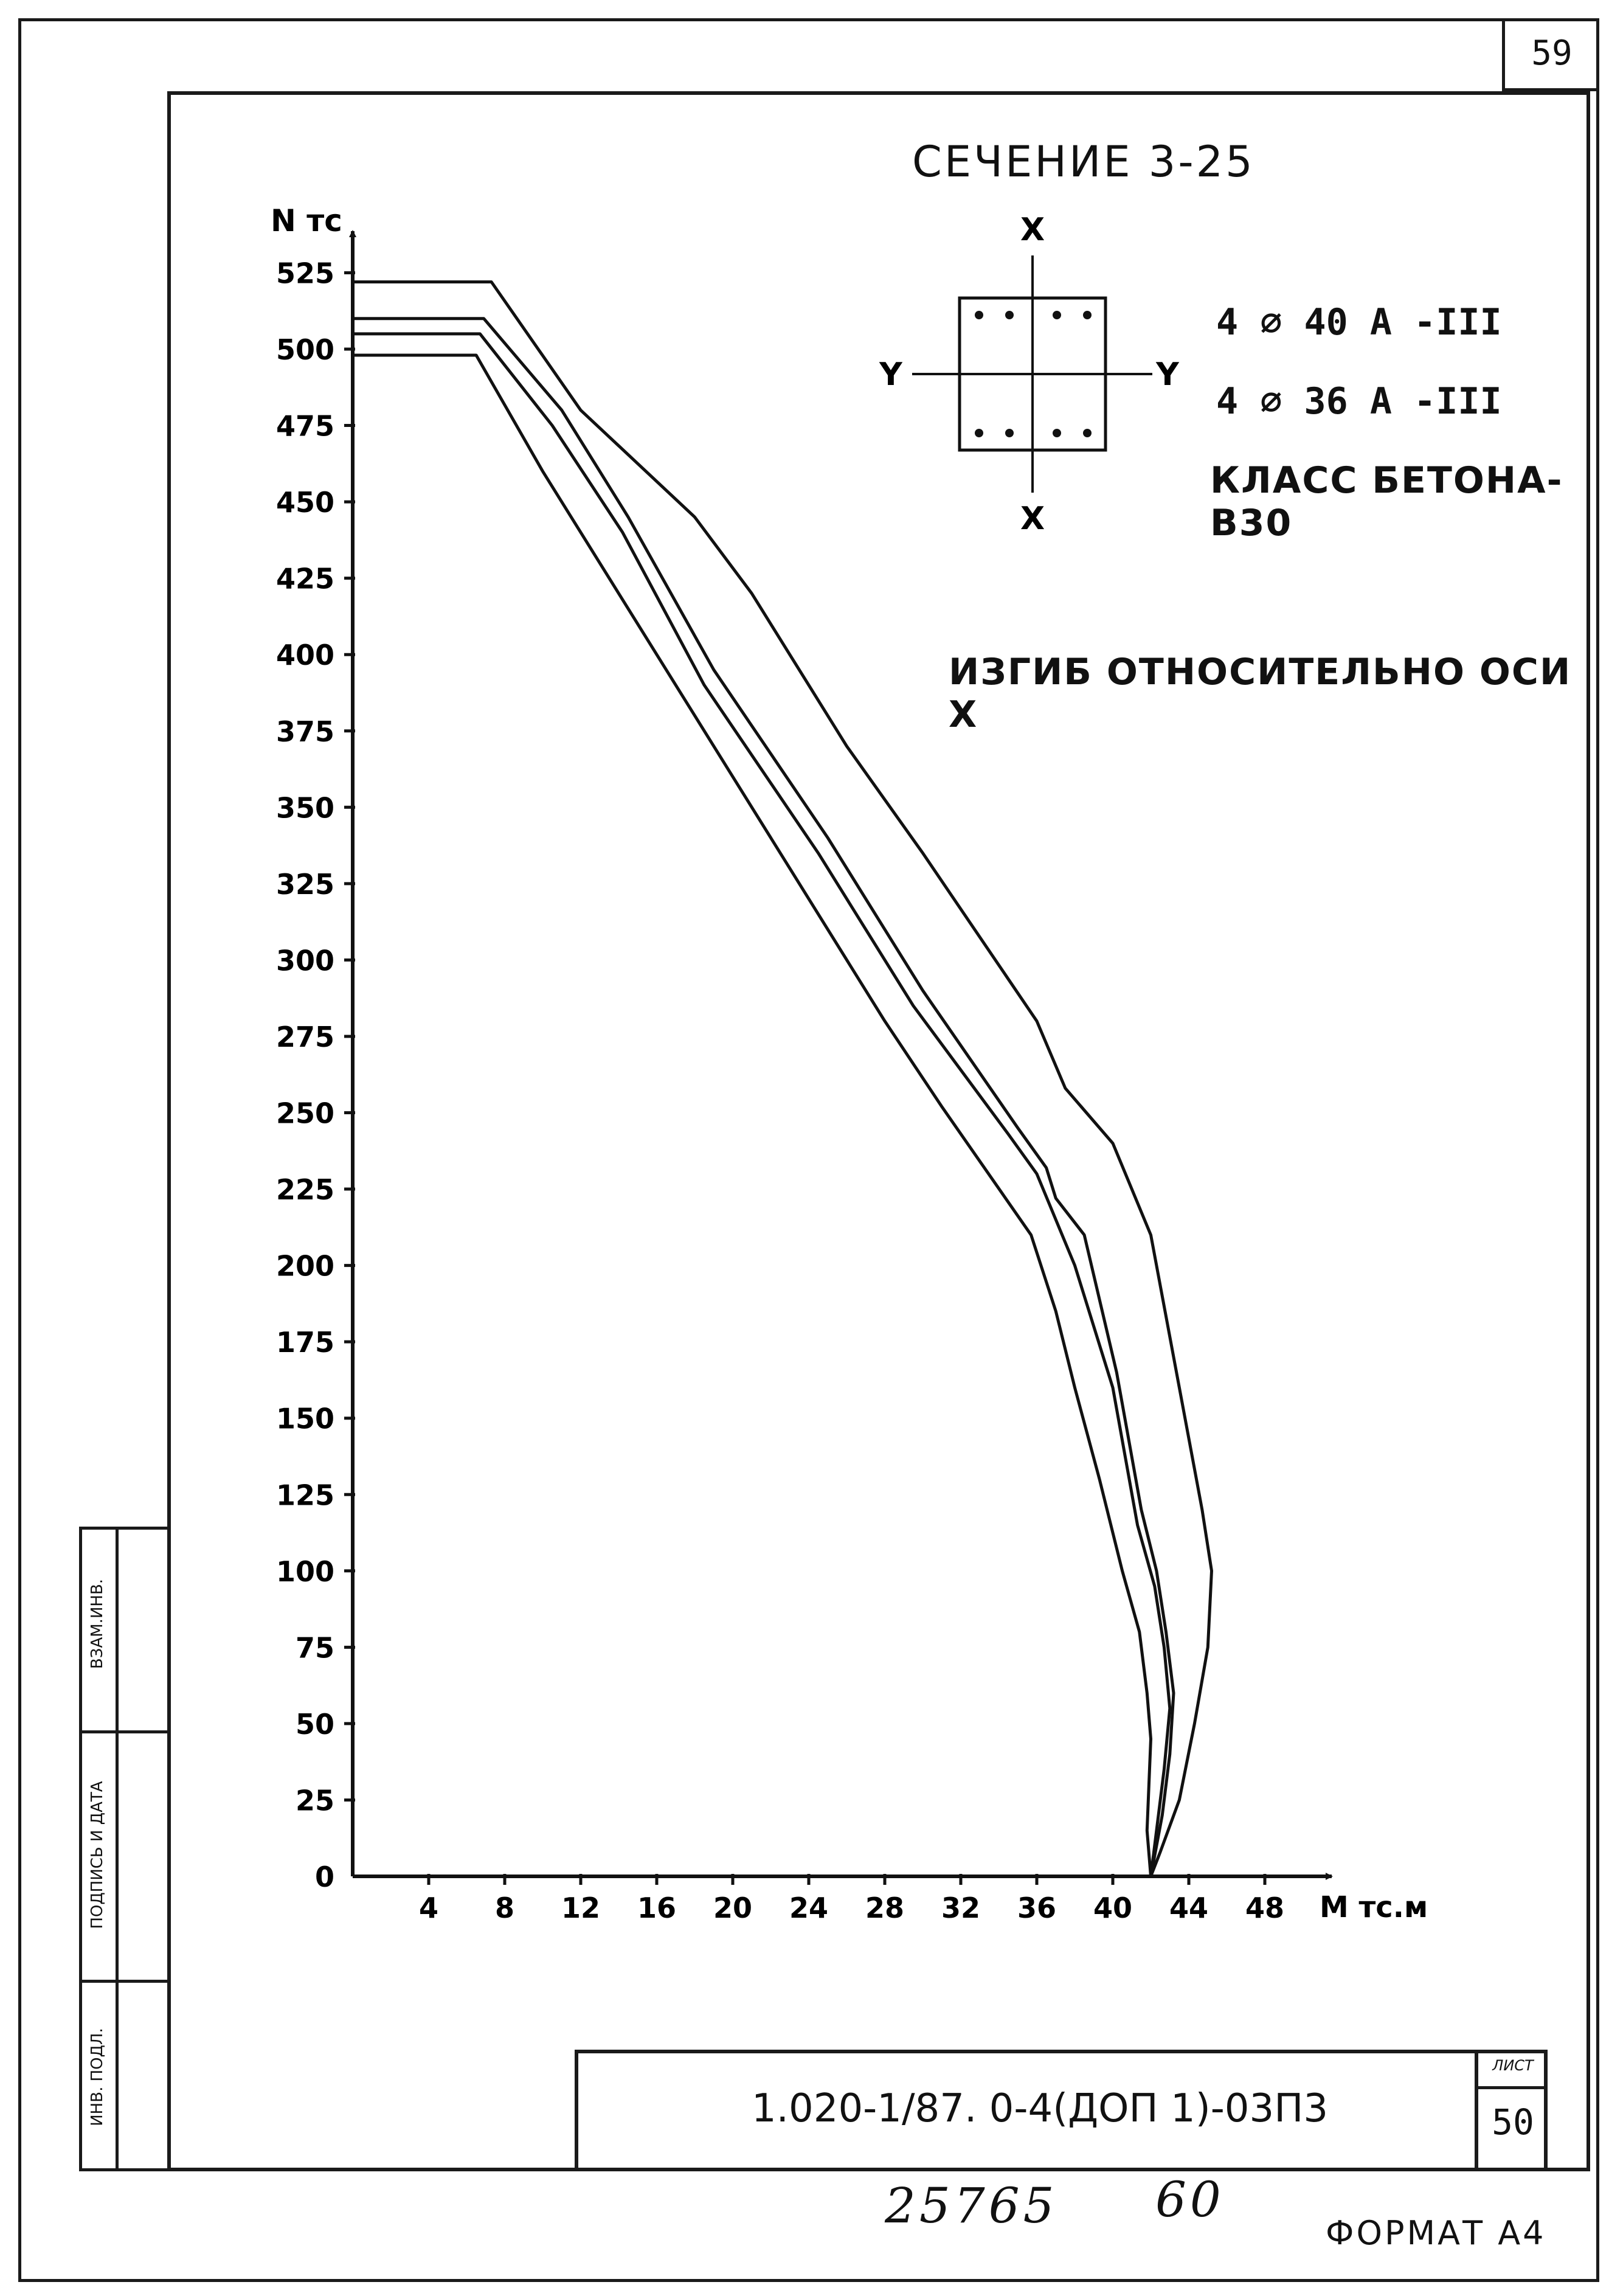  I want to click on approval-sidebar: ВЗАМ.ИНВ. ПОДПИСЬ И ДАТА ИНВ. ПОДЛ., so click(125, 1849).